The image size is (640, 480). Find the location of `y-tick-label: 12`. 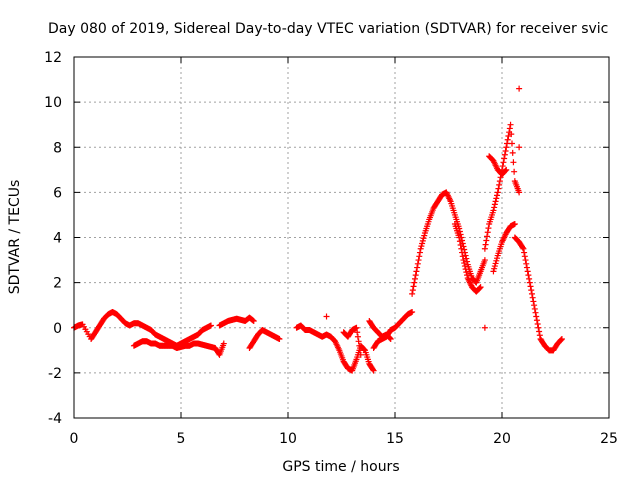

y-tick-label: 12 is located at coordinates (53, 58).